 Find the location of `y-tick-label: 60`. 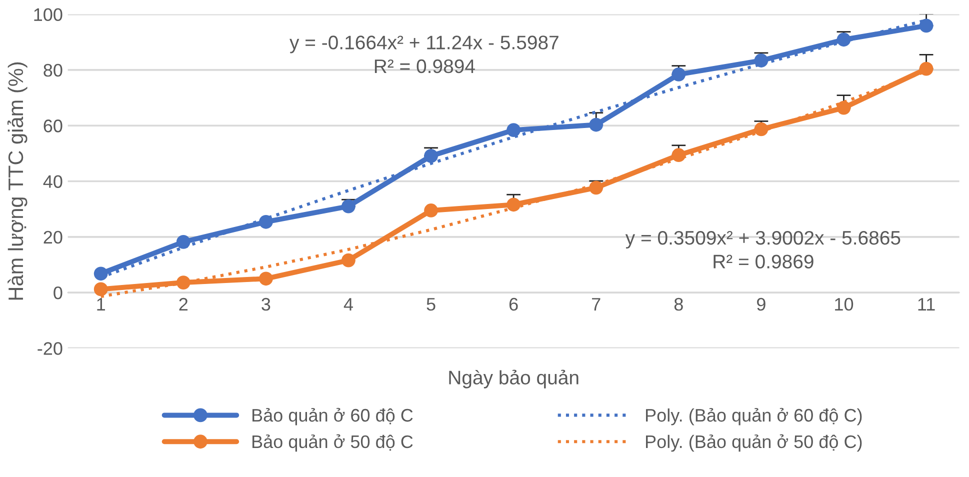

y-tick-label: 60 is located at coordinates (53, 126).